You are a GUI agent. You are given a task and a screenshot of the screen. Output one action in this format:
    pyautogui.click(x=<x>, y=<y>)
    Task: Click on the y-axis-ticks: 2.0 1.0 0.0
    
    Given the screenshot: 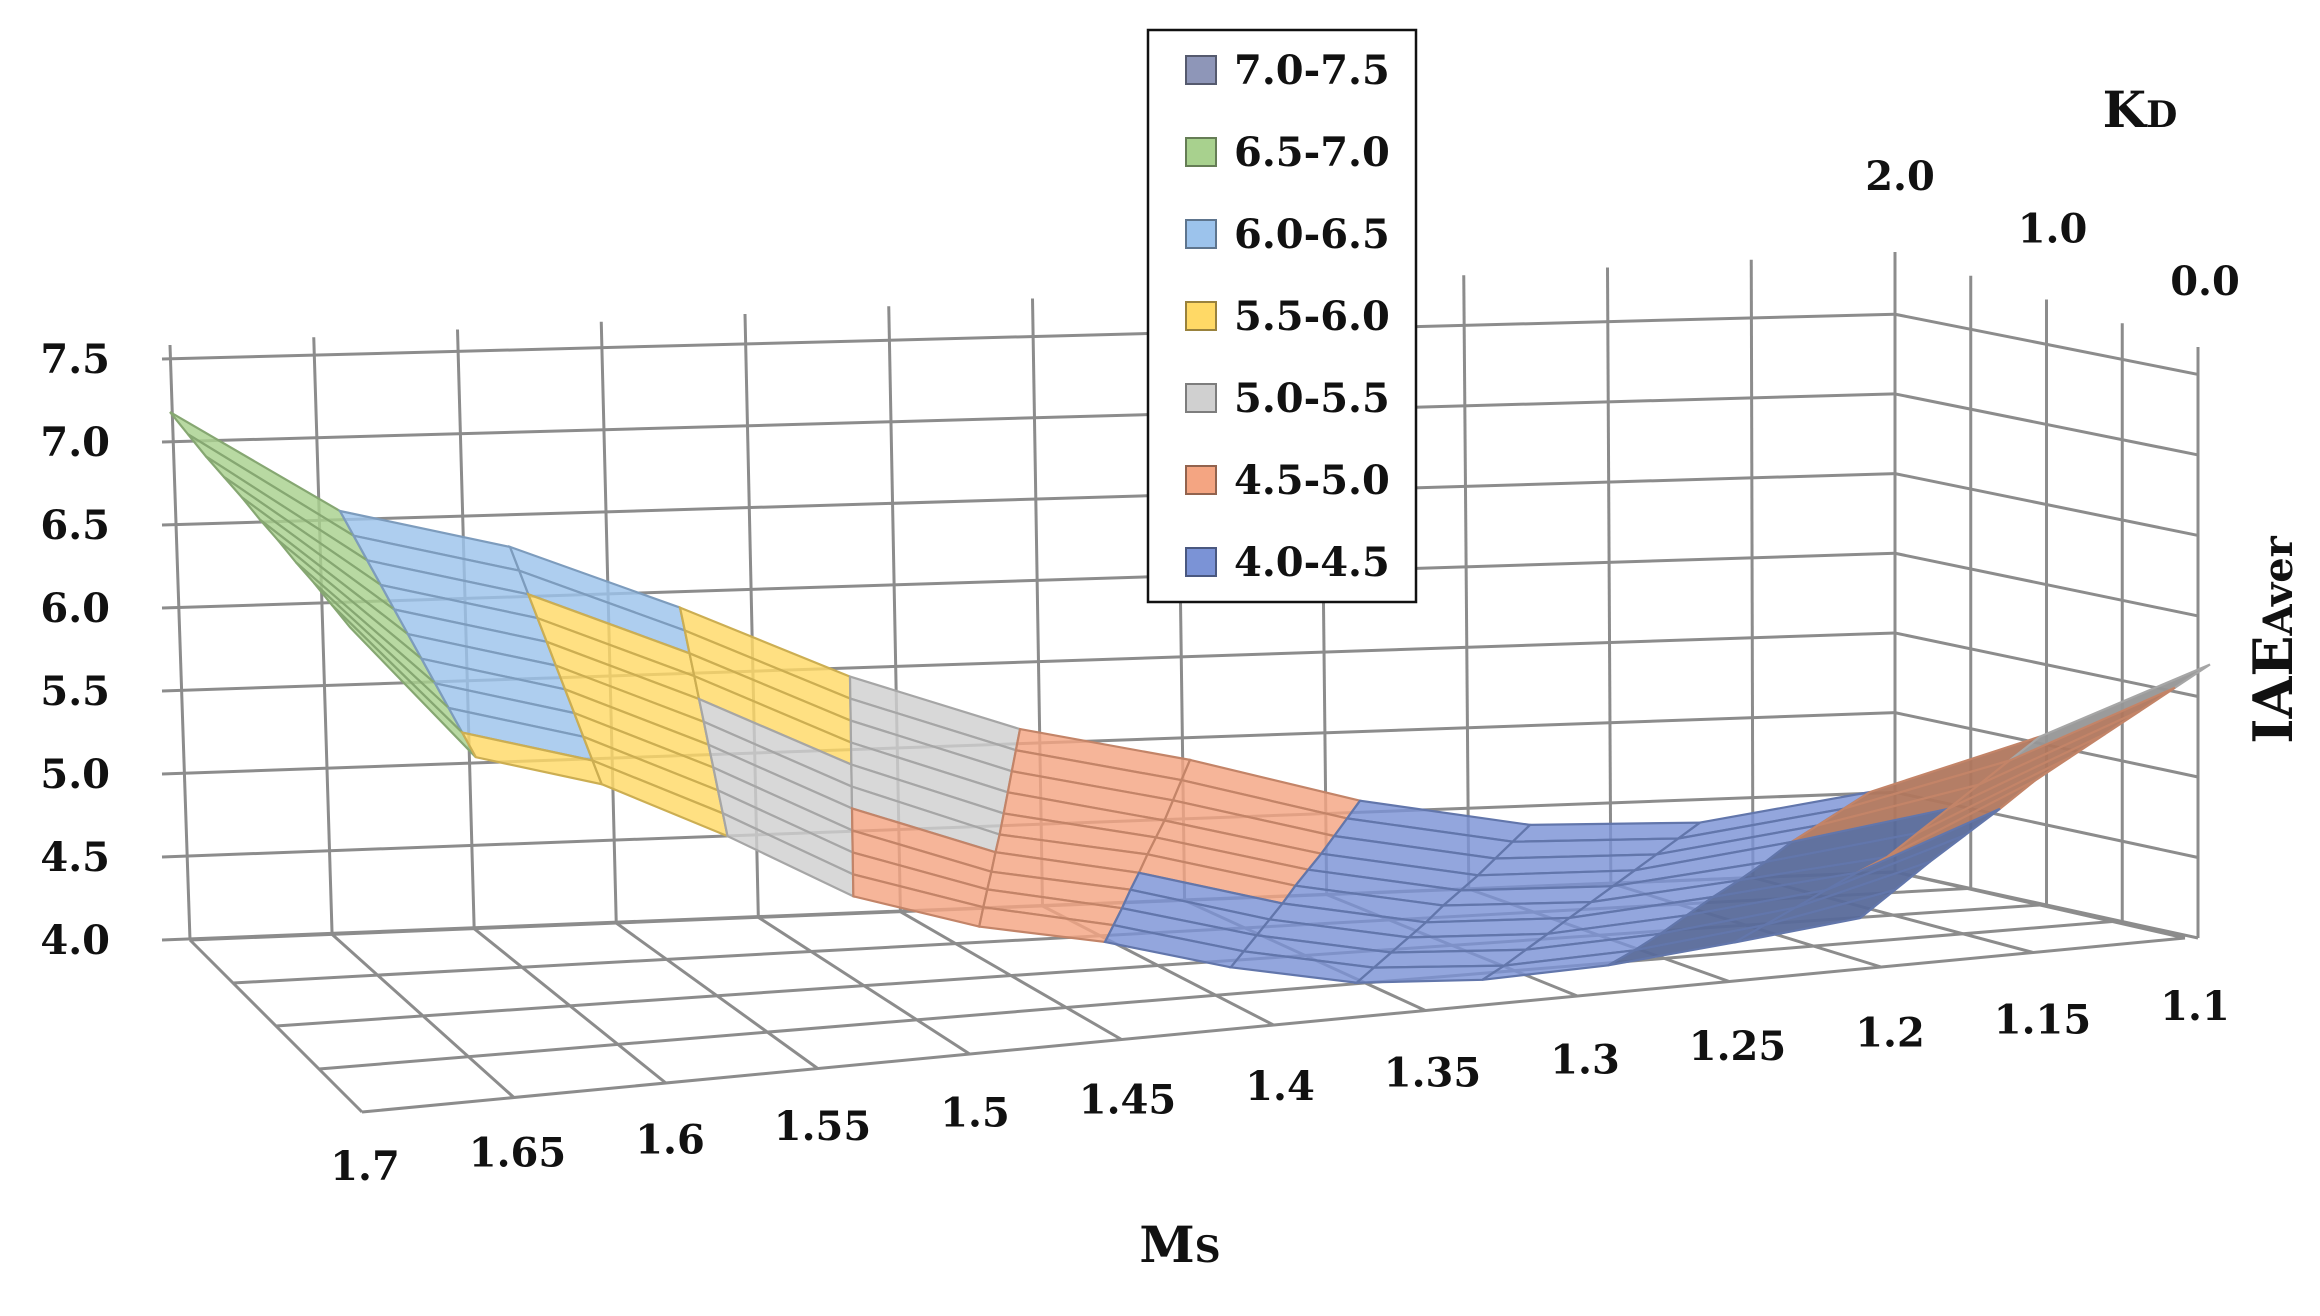 What is the action you would take?
    pyautogui.click(x=2052, y=229)
    